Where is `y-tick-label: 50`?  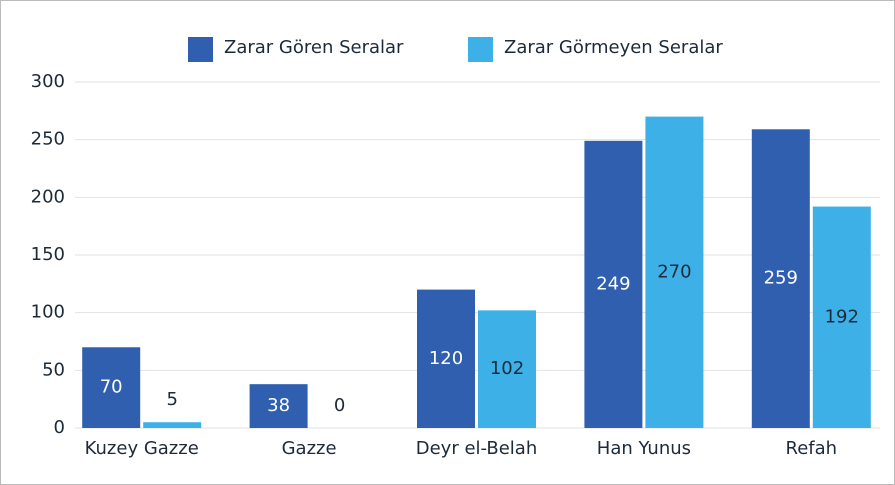
y-tick-label: 50 is located at coordinates (53, 369).